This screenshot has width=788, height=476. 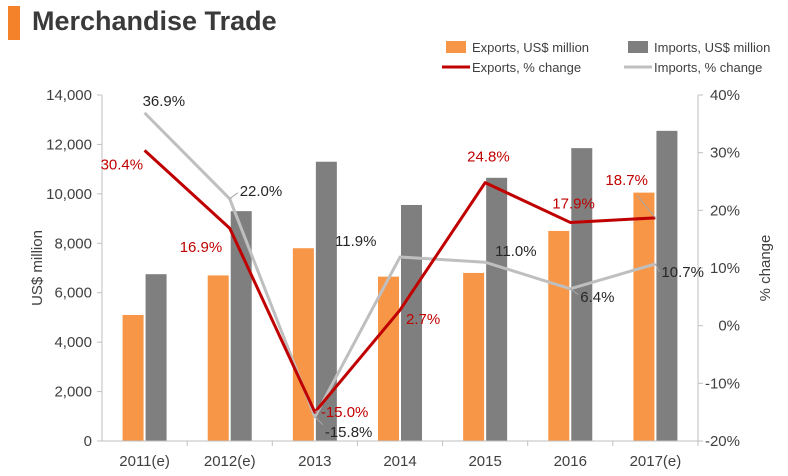 What do you see at coordinates (423, 319) in the screenshot?
I see `exports-change-label-3: 2.7%` at bounding box center [423, 319].